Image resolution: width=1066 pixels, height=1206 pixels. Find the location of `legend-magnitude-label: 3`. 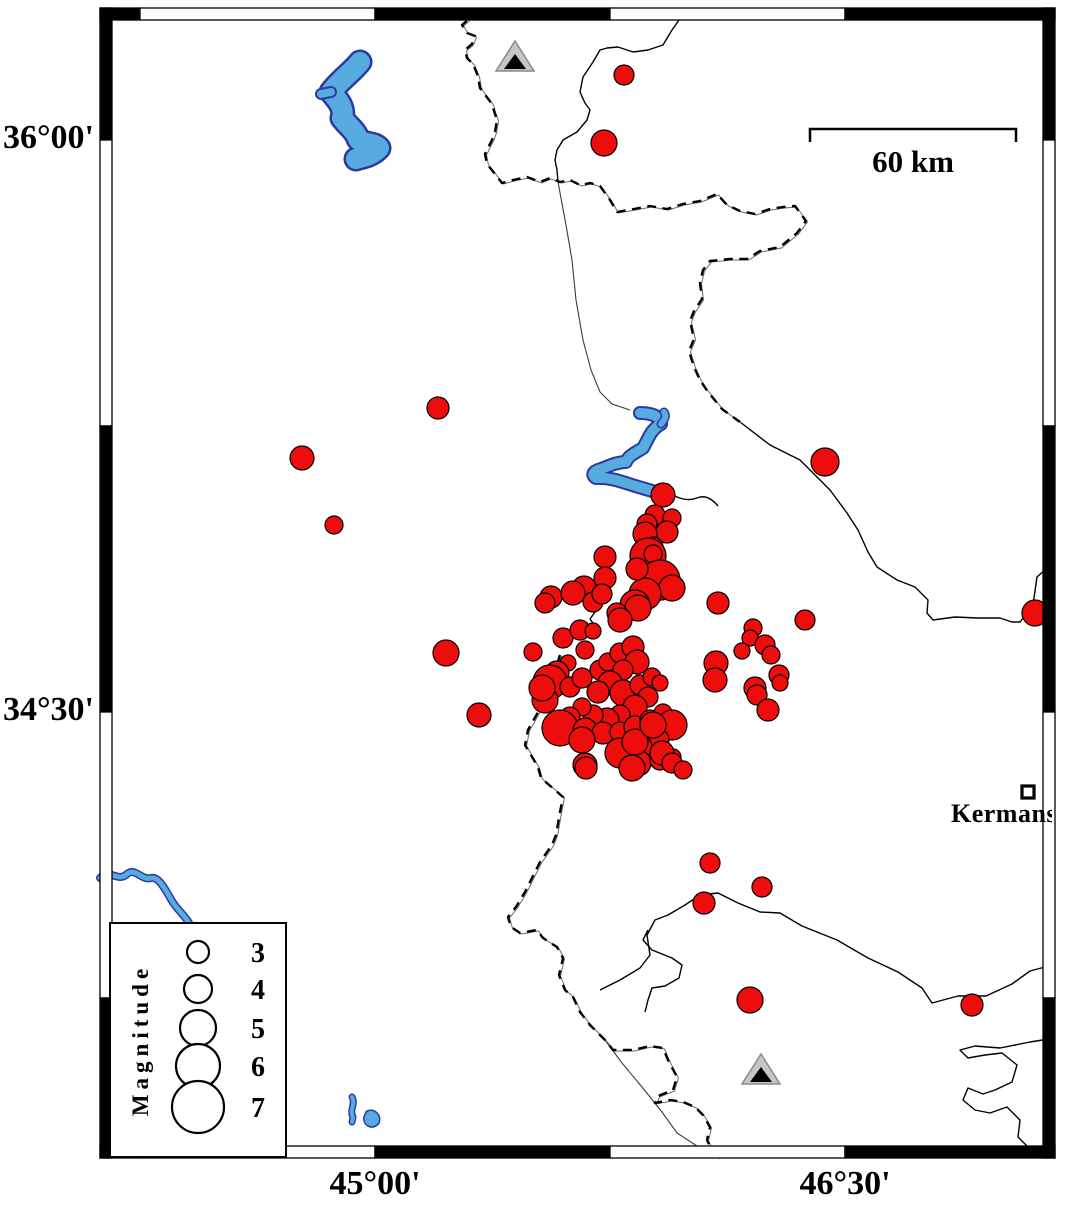

legend-magnitude-label: 3 is located at coordinates (258, 953).